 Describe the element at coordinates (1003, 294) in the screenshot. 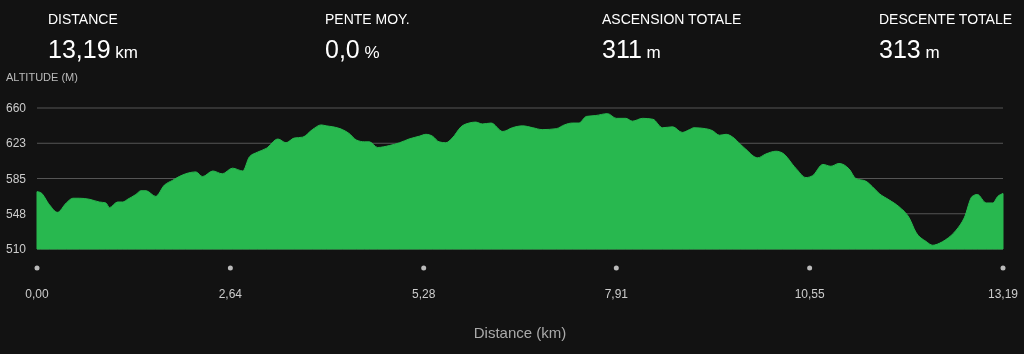

I see `x-tick-label: 13,19` at that location.